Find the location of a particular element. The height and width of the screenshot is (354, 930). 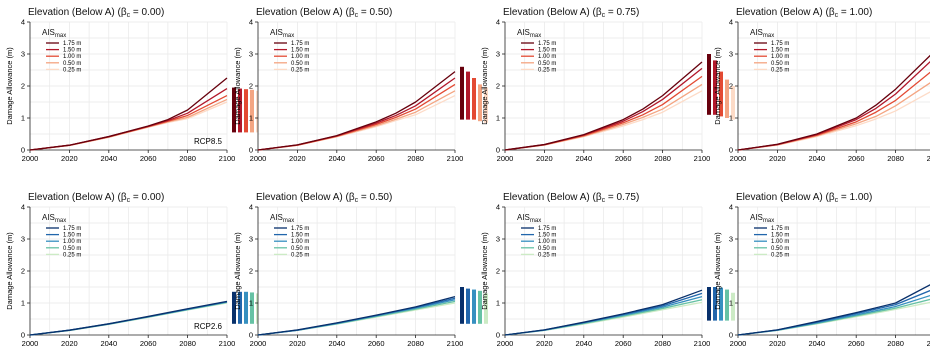

panel-title: Elevation (Below A) (βc = 0.75) is located at coordinates (571, 198).